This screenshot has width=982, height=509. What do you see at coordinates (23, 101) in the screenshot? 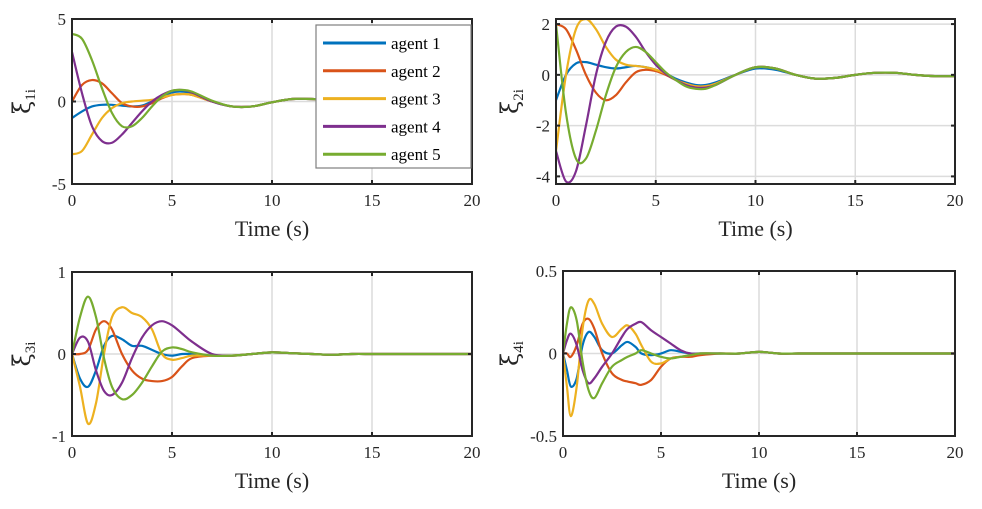
I see `y-axis-label: ξ1i` at bounding box center [23, 101].